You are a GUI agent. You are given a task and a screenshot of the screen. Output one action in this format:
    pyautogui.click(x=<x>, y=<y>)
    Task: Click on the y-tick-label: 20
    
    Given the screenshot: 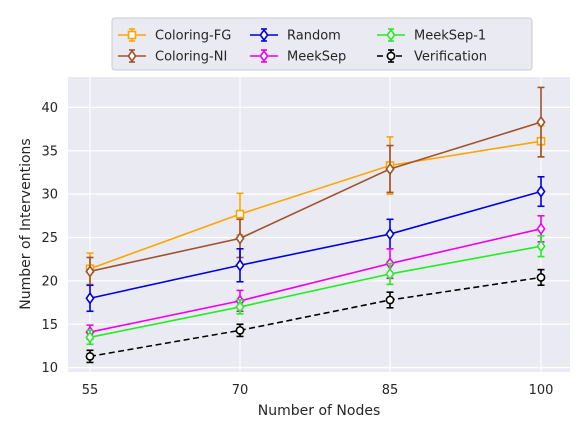 What is the action you would take?
    pyautogui.click(x=49, y=281)
    